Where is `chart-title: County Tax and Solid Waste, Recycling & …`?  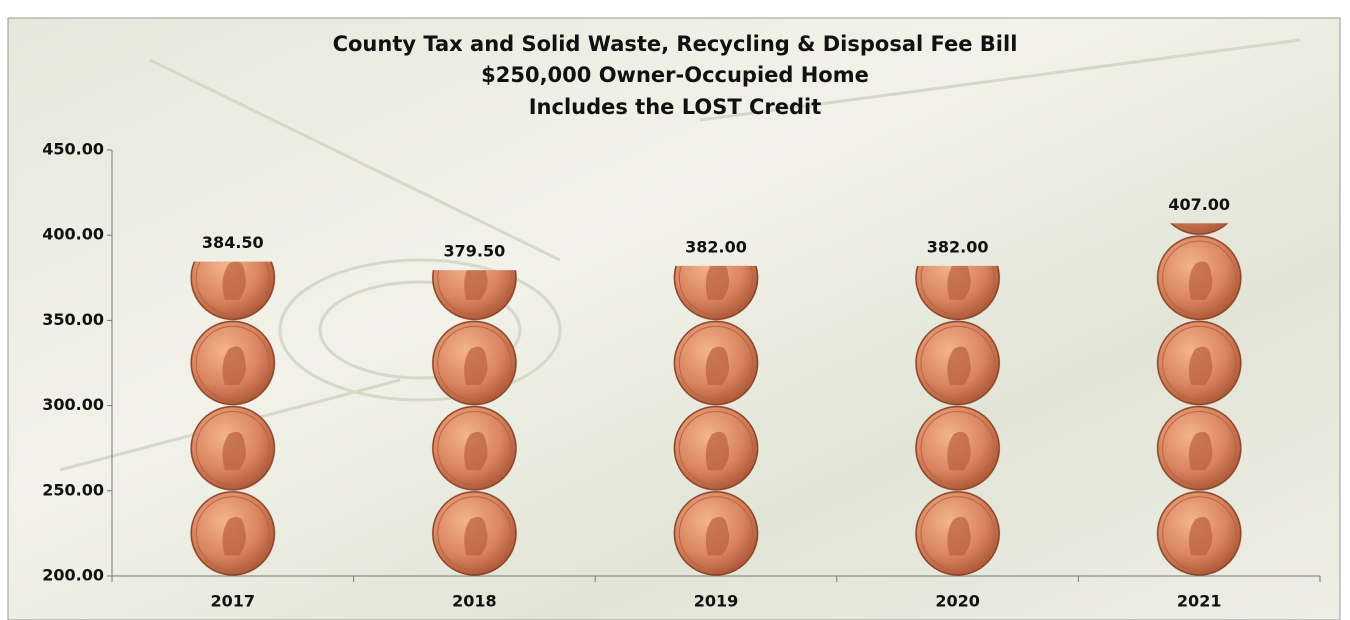
chart-title: County Tax and Solid Waste, Recycling & … is located at coordinates (675, 44).